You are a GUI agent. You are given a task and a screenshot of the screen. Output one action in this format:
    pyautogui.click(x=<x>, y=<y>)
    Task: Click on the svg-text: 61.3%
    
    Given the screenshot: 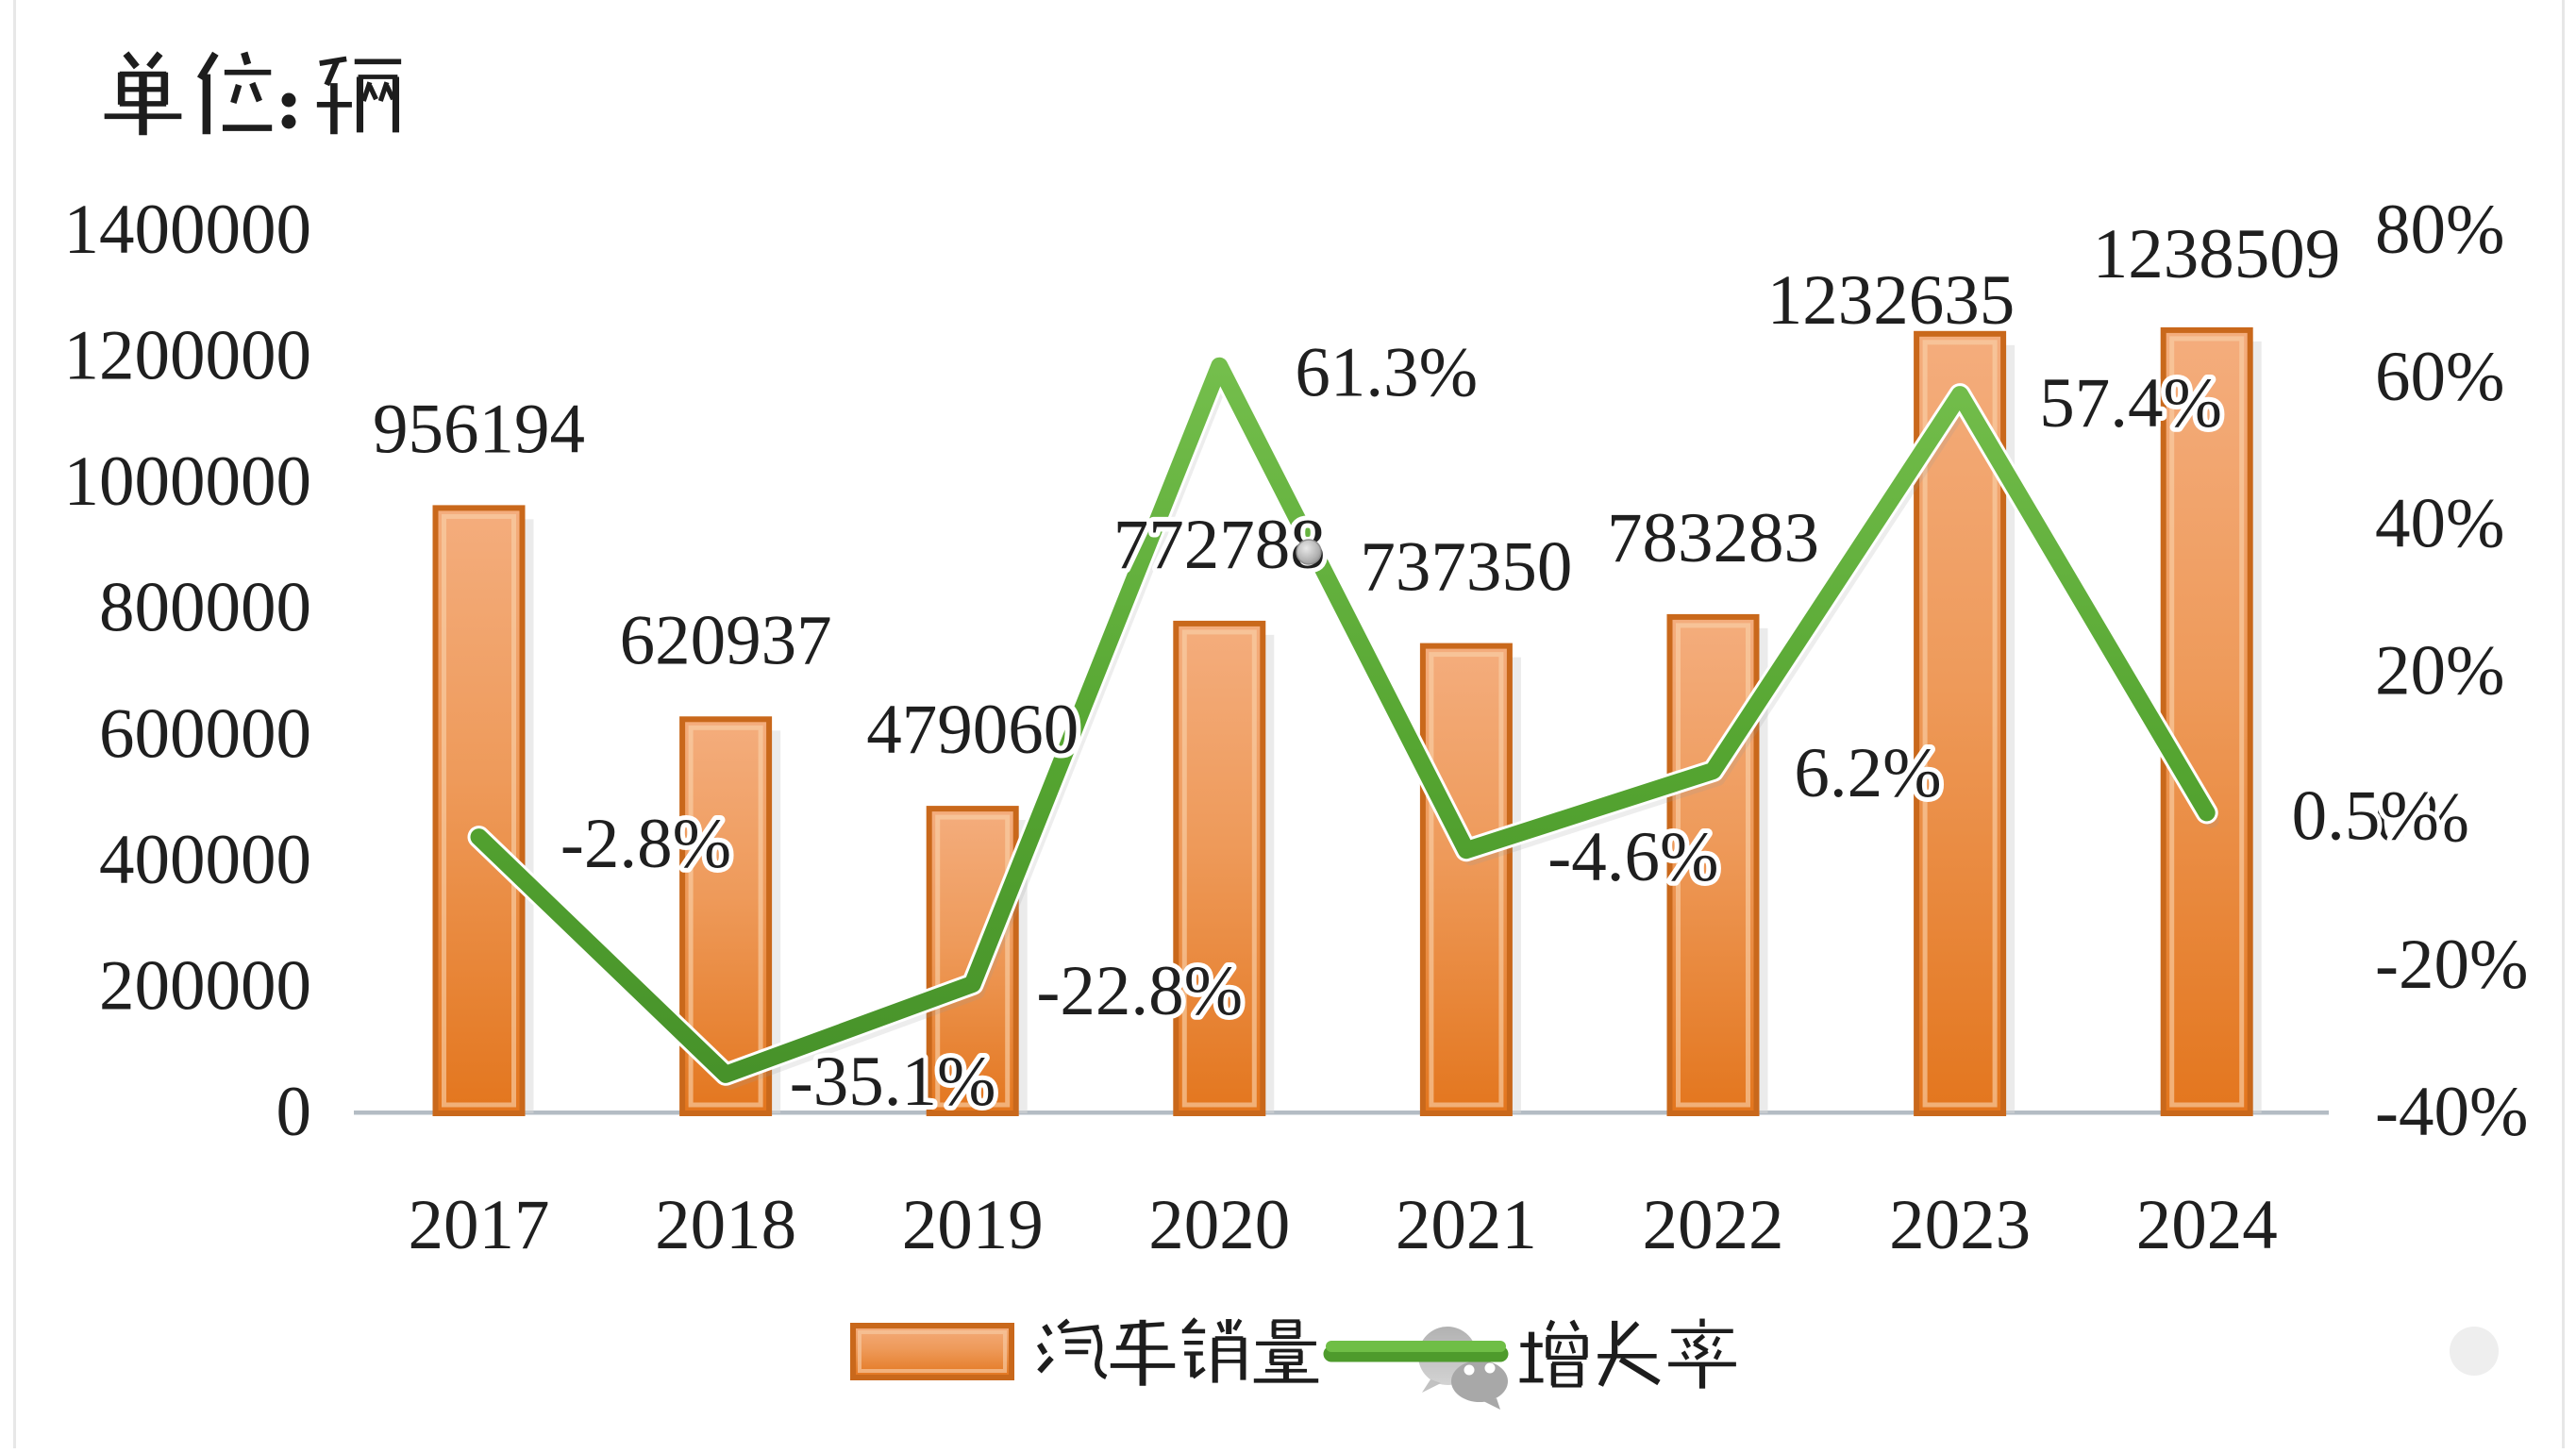 What is the action you would take?
    pyautogui.click(x=1386, y=373)
    